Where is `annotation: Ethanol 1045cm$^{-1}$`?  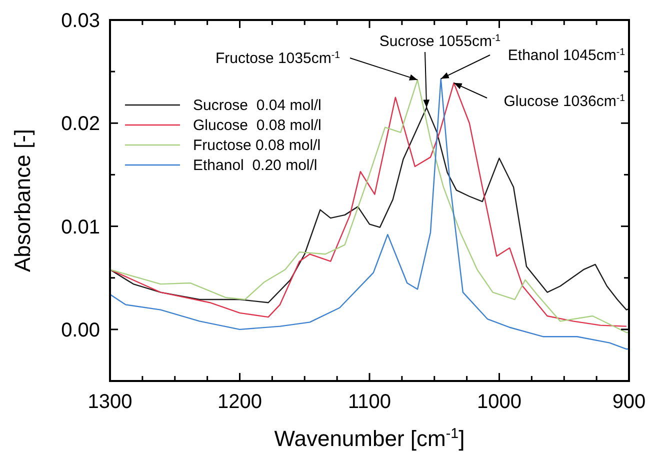 annotation: Ethanol 1045cm$^{-1}$ is located at coordinates (566, 55).